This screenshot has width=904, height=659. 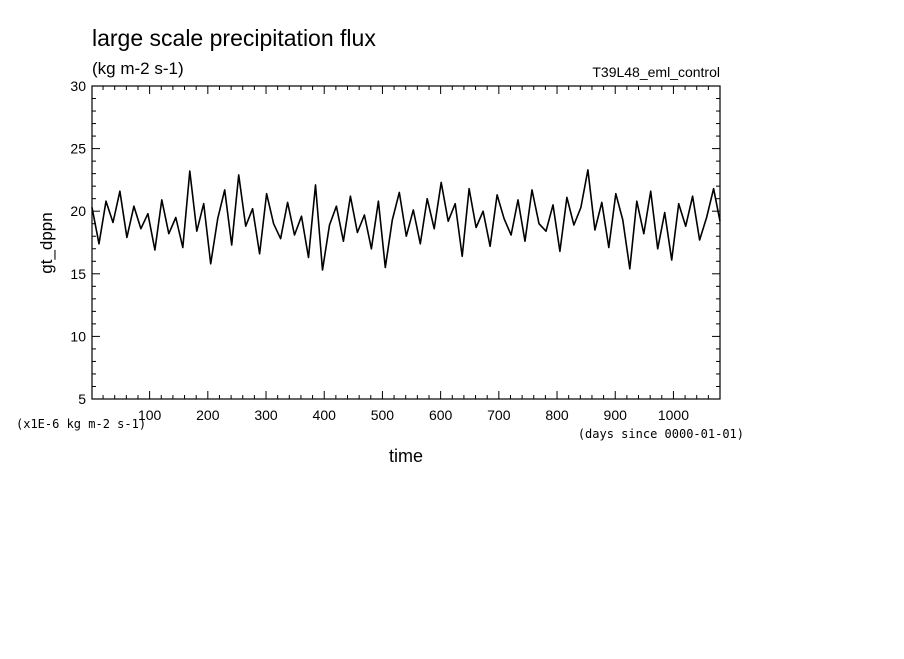 I want to click on chart-title: large scale precipitation flux, so click(x=234, y=38).